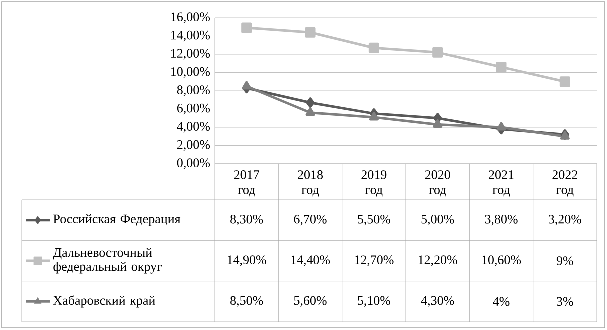  I want to click on x-tick-label: 2018 год, so click(311, 183).